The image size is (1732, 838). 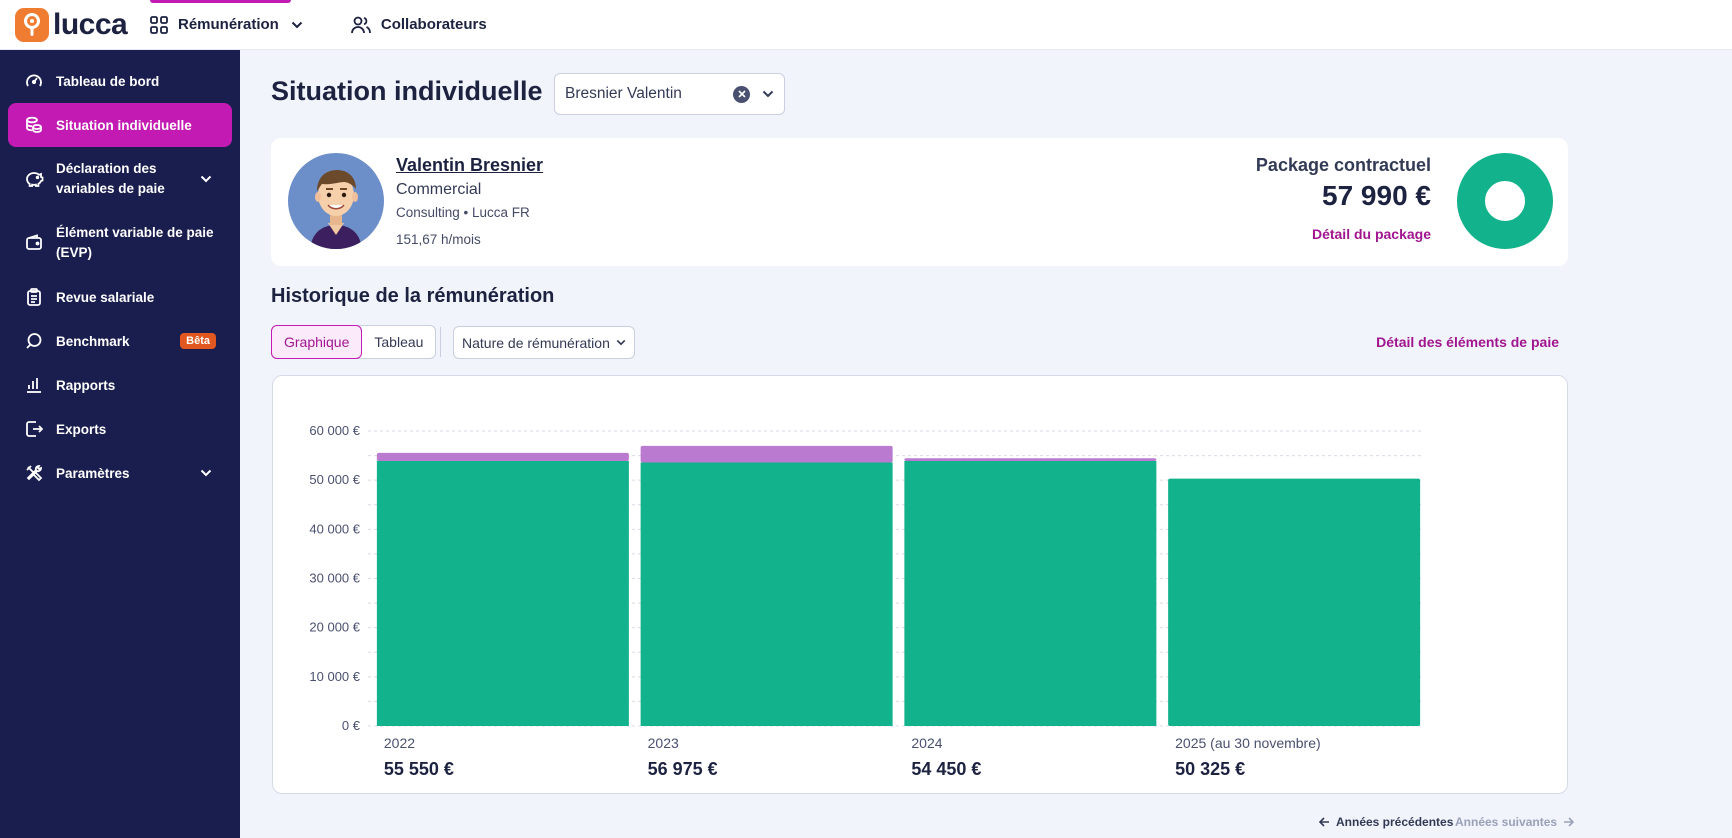 I want to click on employee-select: Bresnier Valentin, so click(x=669, y=94).